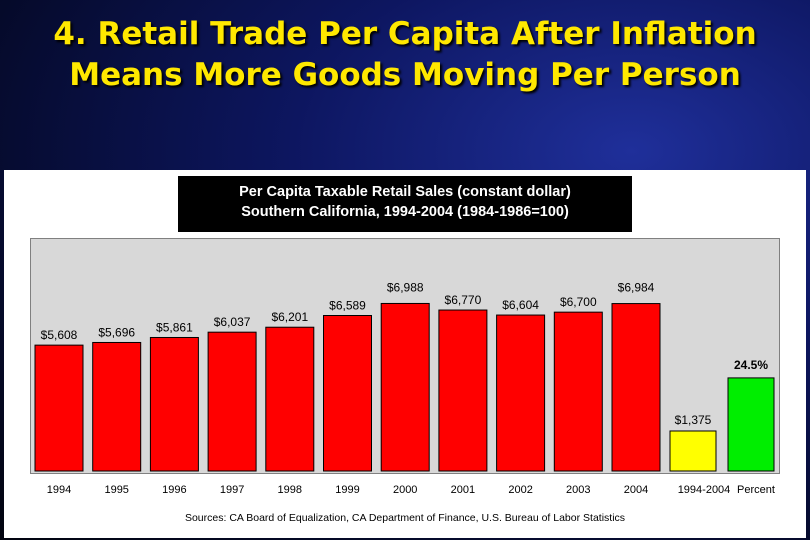 This screenshot has height=540, width=810. What do you see at coordinates (636, 490) in the screenshot?
I see `tick-label-2004: 2004` at bounding box center [636, 490].